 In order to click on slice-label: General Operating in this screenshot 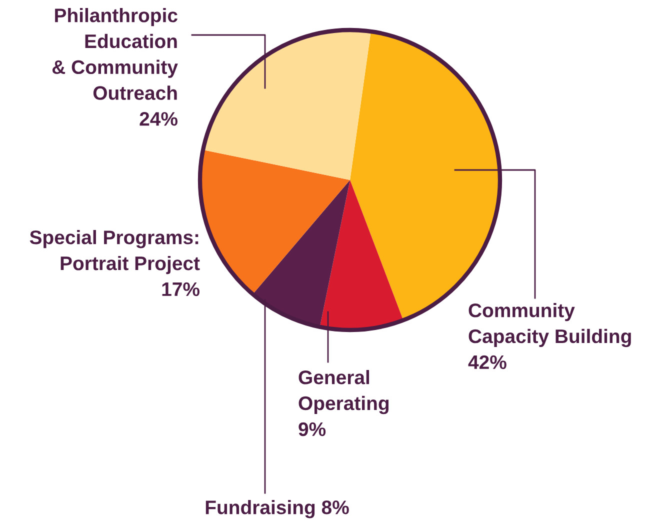, I will do `click(343, 392)`.